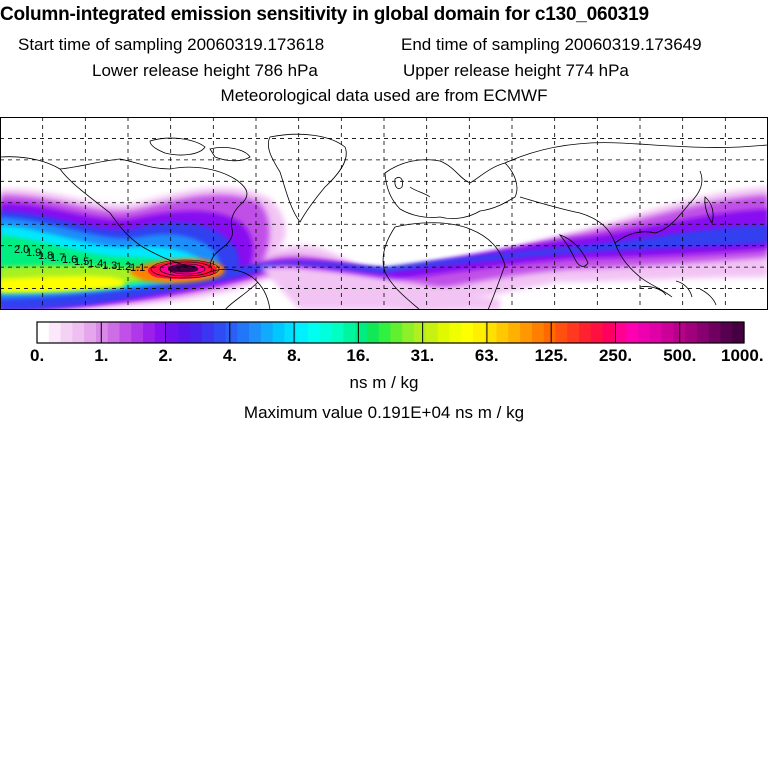  I want to click on colorbar-tick-label: 500., so click(680, 355).